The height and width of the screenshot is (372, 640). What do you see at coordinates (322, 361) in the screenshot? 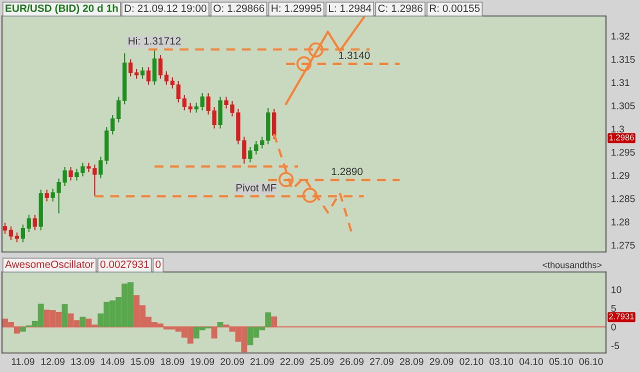
I see `x-tick-label: 25.09` at bounding box center [322, 361].